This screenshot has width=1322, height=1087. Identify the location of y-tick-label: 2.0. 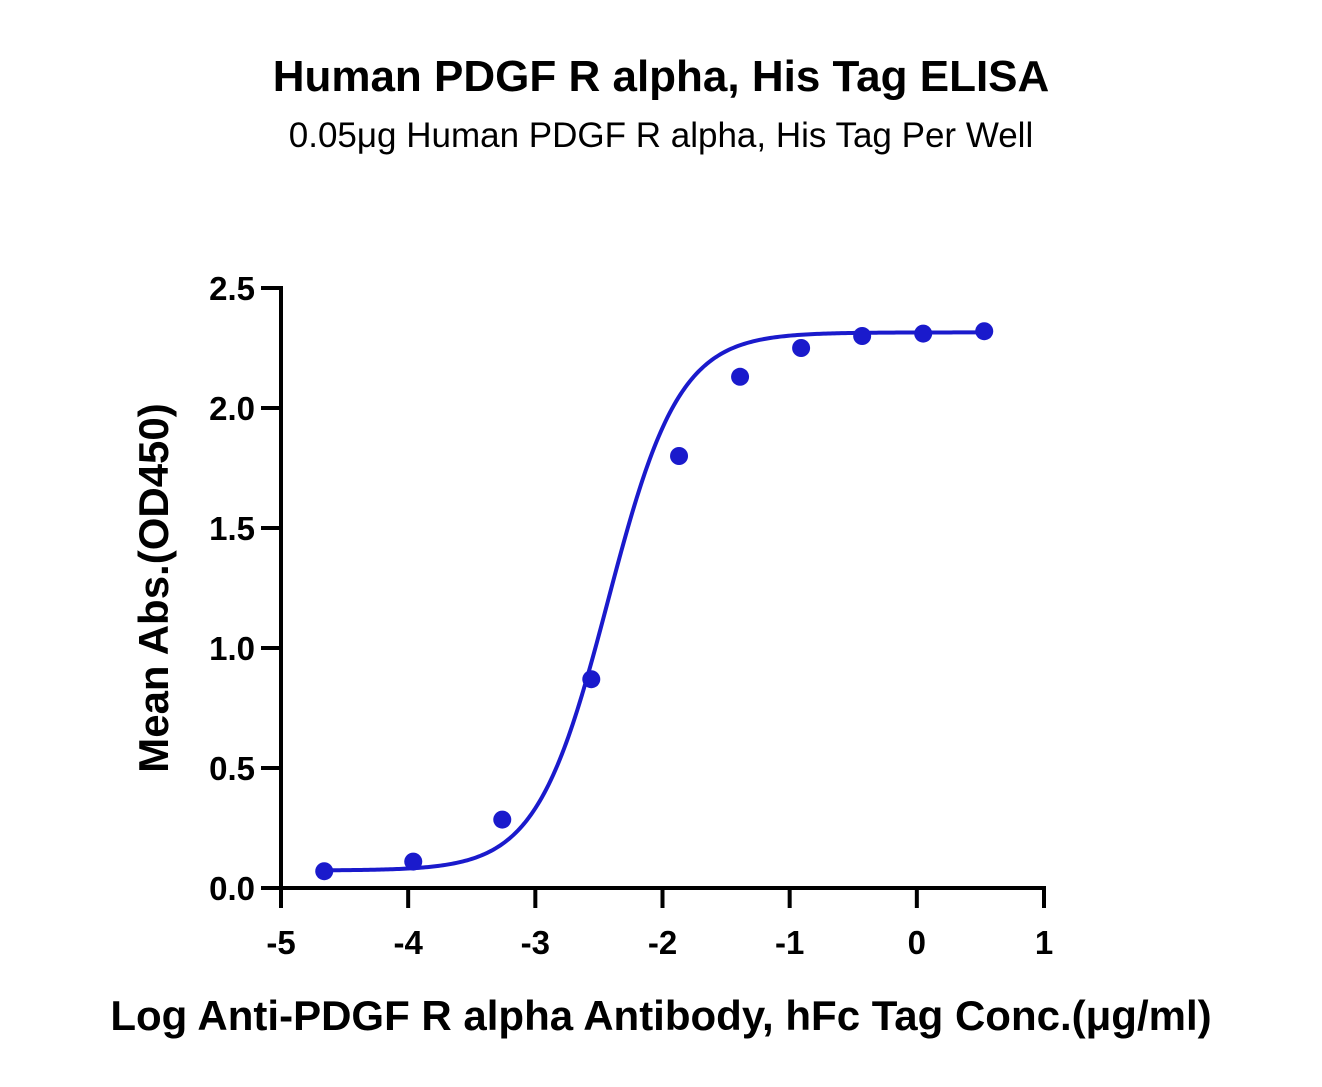
(232, 408).